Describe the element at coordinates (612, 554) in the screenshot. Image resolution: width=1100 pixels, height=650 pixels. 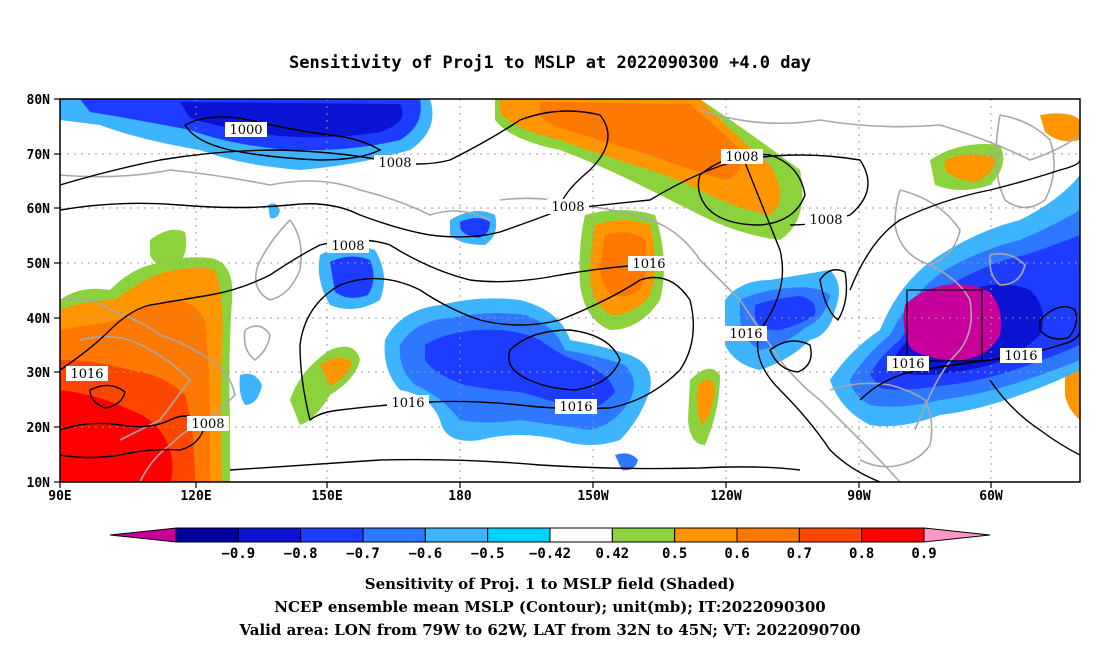
I see `colorbar-label: 0.42` at that location.